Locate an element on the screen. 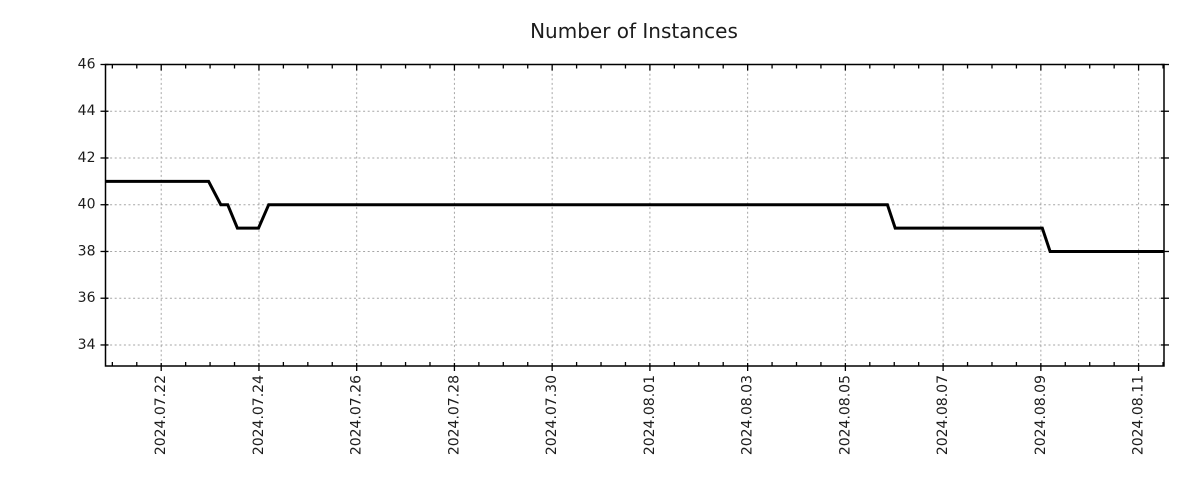 This screenshot has height=500, width=1200. x-tick-label: 2024.08.01 is located at coordinates (650, 415).